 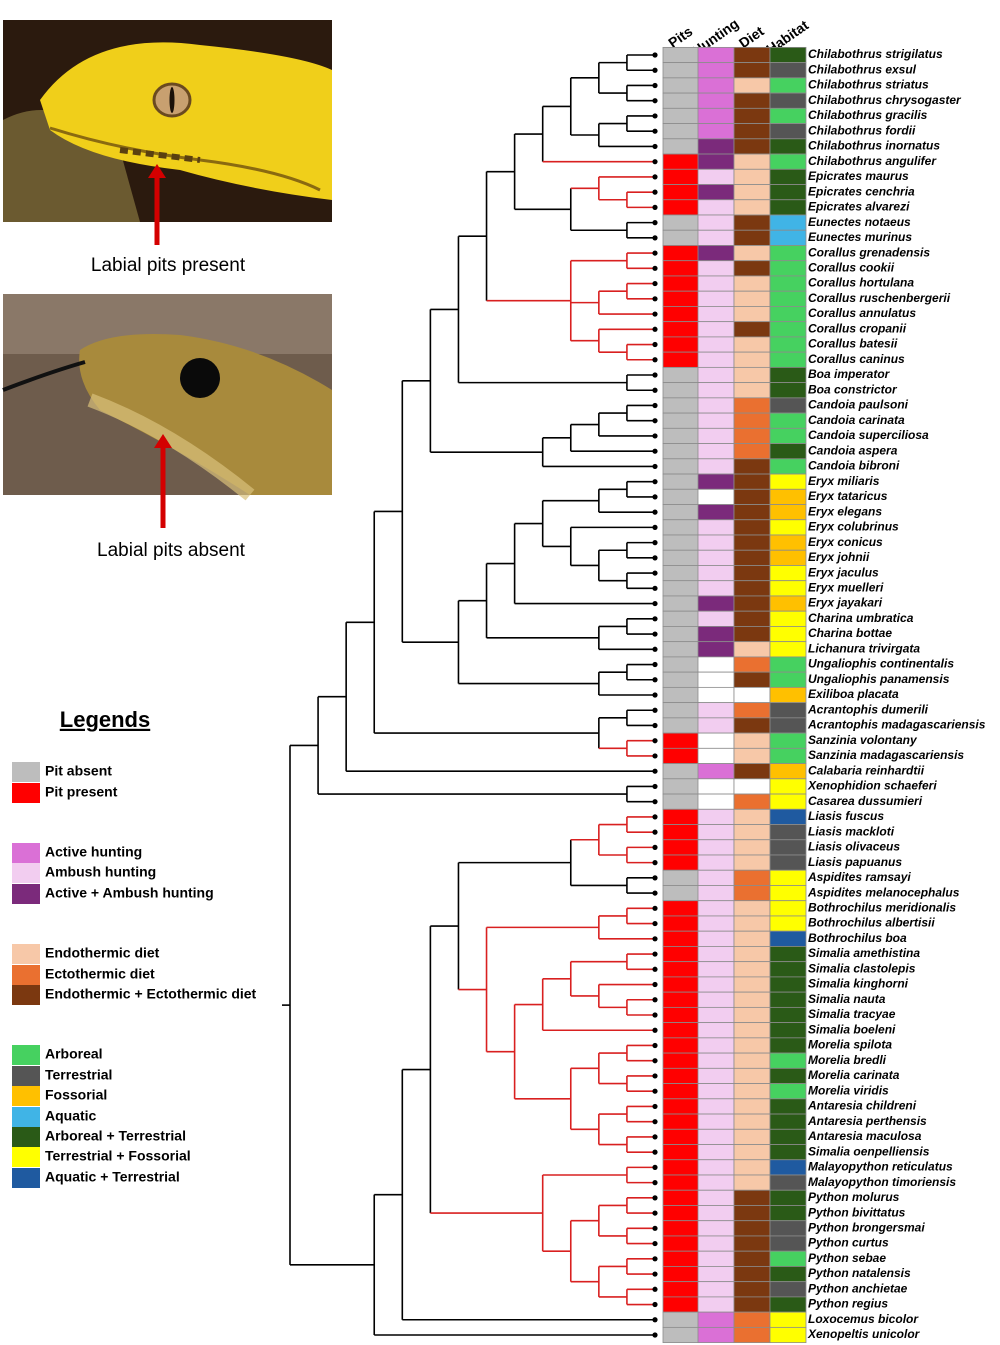 I want to click on species-name: Corallus batesii, so click(x=853, y=344).